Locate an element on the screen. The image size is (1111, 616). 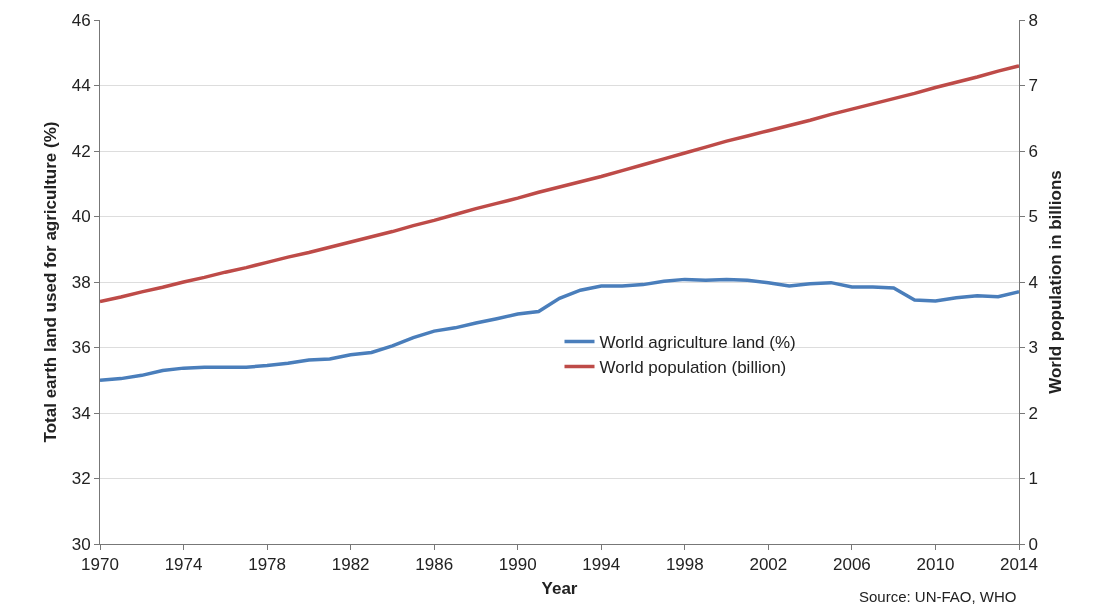
y-tick-label: 36 is located at coordinates (81, 348).